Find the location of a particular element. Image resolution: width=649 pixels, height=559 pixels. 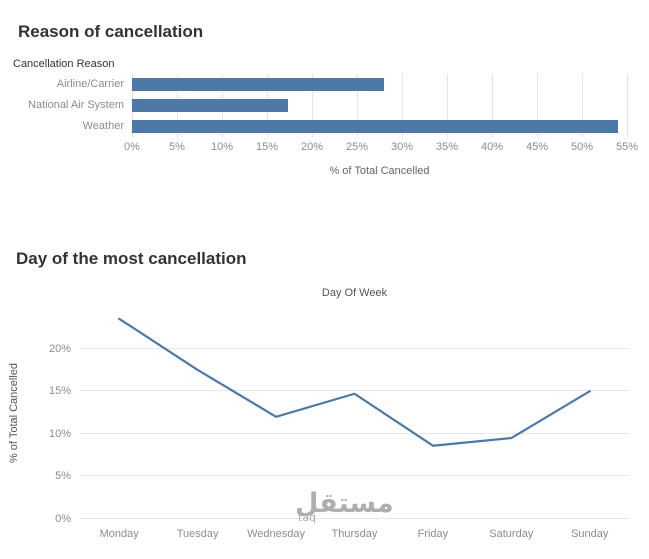

bar-x-tick-label: 45% is located at coordinates (537, 147).